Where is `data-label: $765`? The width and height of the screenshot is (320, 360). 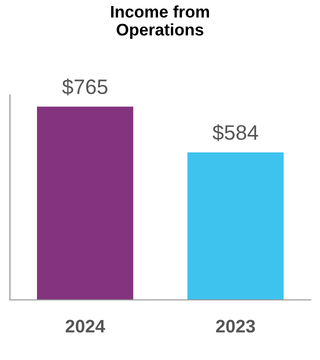 data-label: $765 is located at coordinates (85, 87).